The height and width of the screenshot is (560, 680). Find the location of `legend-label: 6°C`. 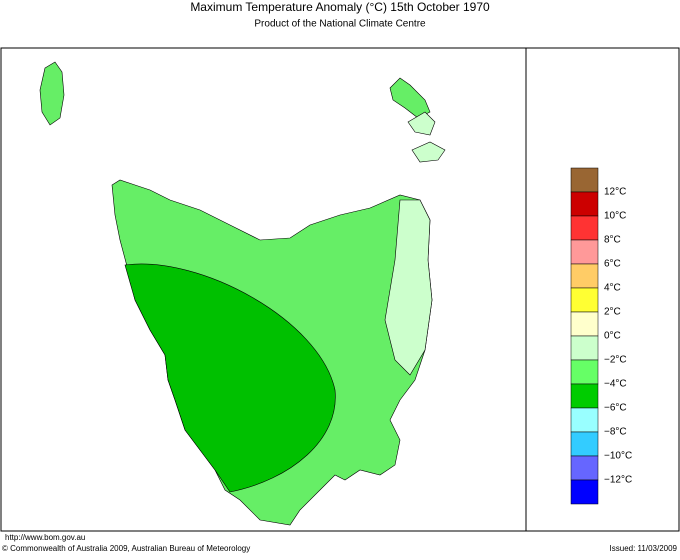

legend-label: 6°C is located at coordinates (612, 264).